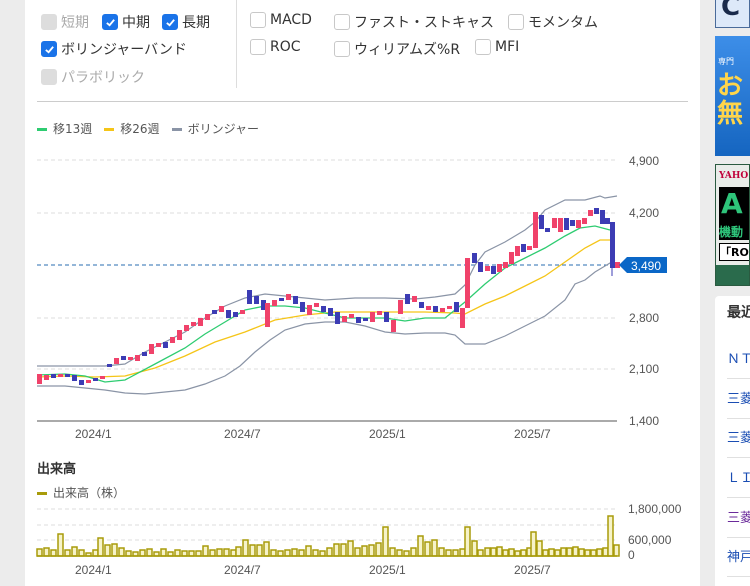 The height and width of the screenshot is (586, 750). Describe the element at coordinates (215, 128) in the screenshot. I see `legend-item-bollinger: ボリンジャー` at that location.